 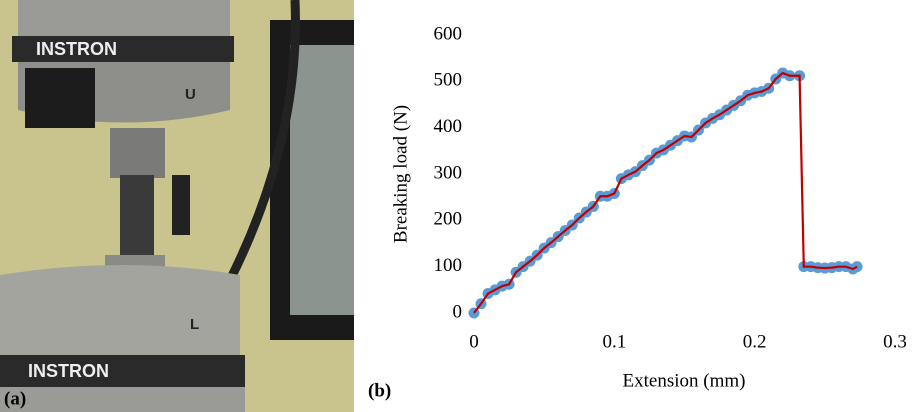 I want to click on y-tick-label: 500, so click(x=448, y=80).